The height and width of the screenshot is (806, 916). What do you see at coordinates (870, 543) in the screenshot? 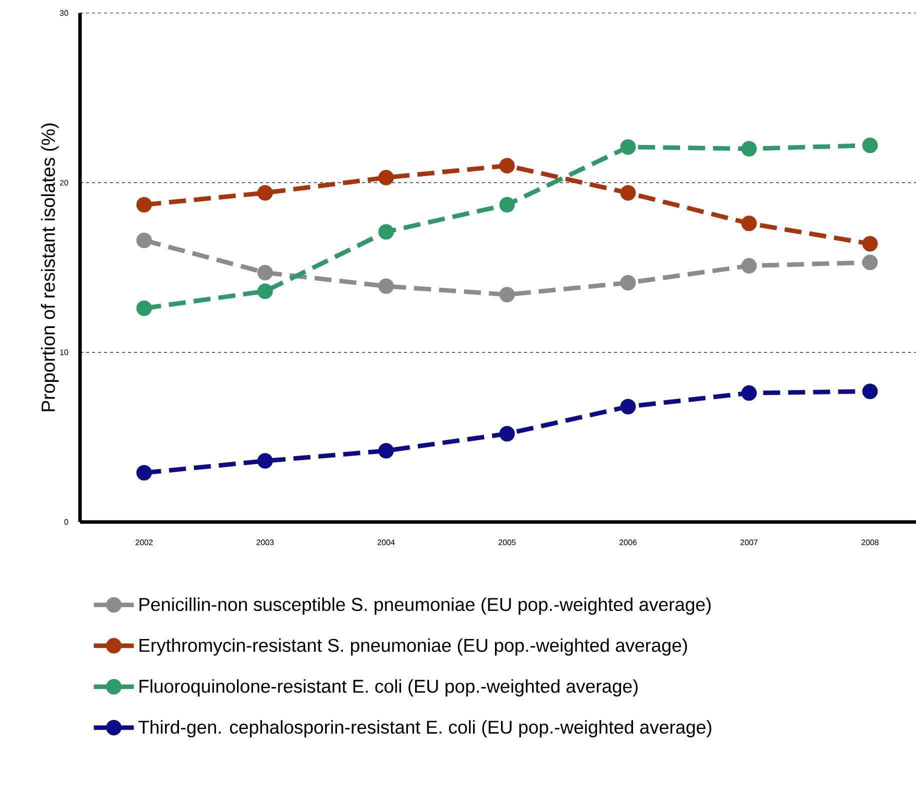
I see `x-tick-label: 2008` at bounding box center [870, 543].